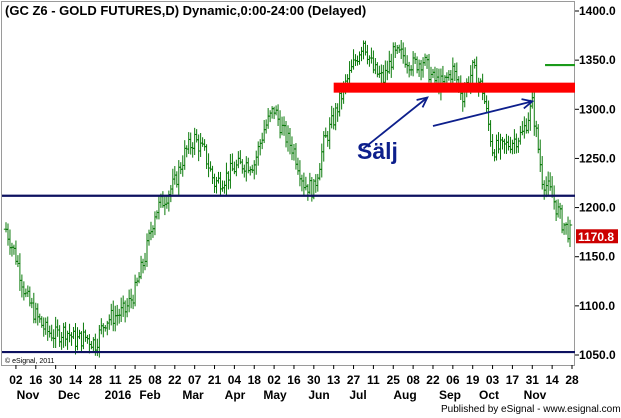  Describe the element at coordinates (454, 87) in the screenshot. I see `resistance-zone` at that location.